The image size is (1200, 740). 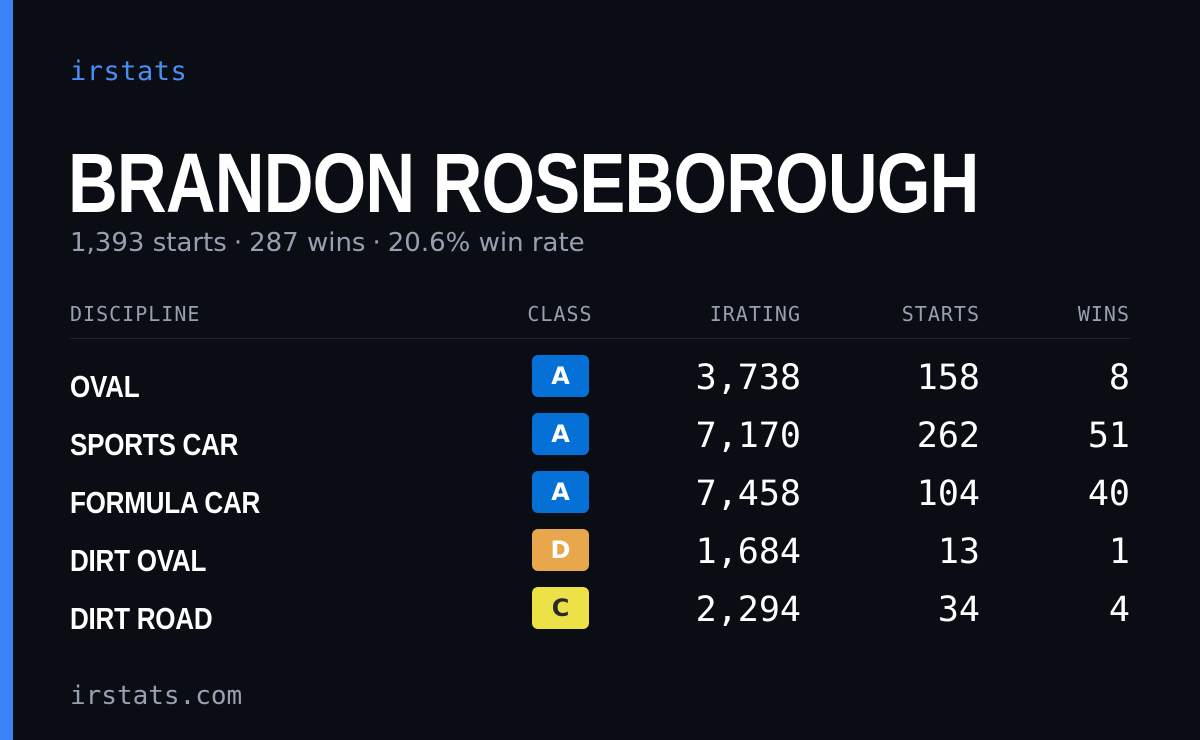 What do you see at coordinates (948, 494) in the screenshot?
I see `starts-value: 104` at bounding box center [948, 494].